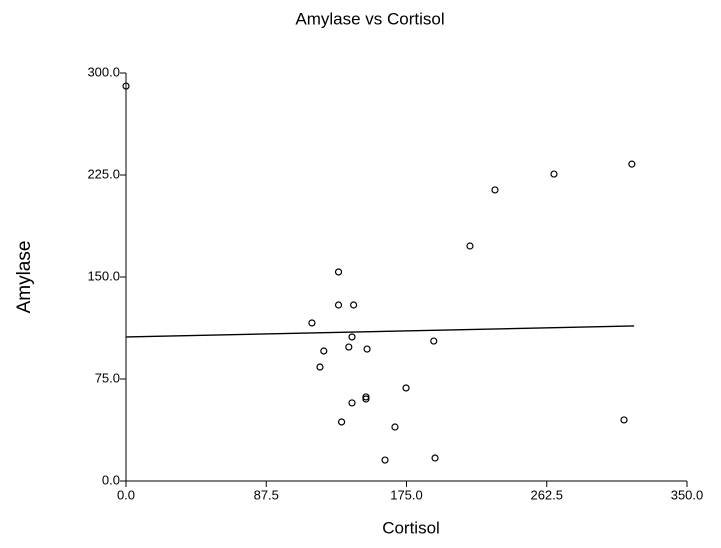 This screenshot has height=548, width=721. What do you see at coordinates (546, 494) in the screenshot?
I see `x-tick-label: 262.5` at bounding box center [546, 494].